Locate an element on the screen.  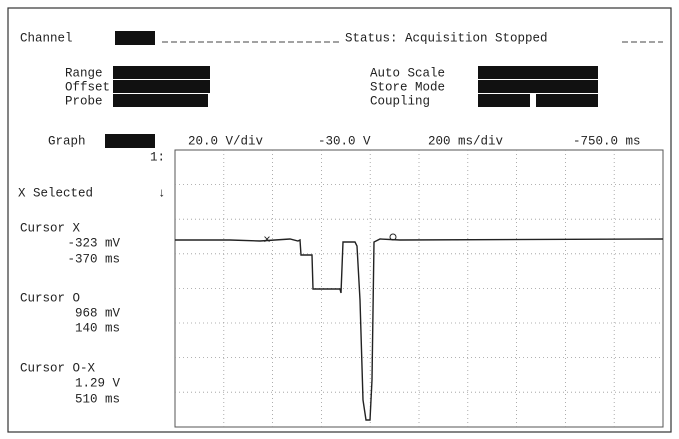
cursor-voltage: 968 mV is located at coordinates (98, 313).